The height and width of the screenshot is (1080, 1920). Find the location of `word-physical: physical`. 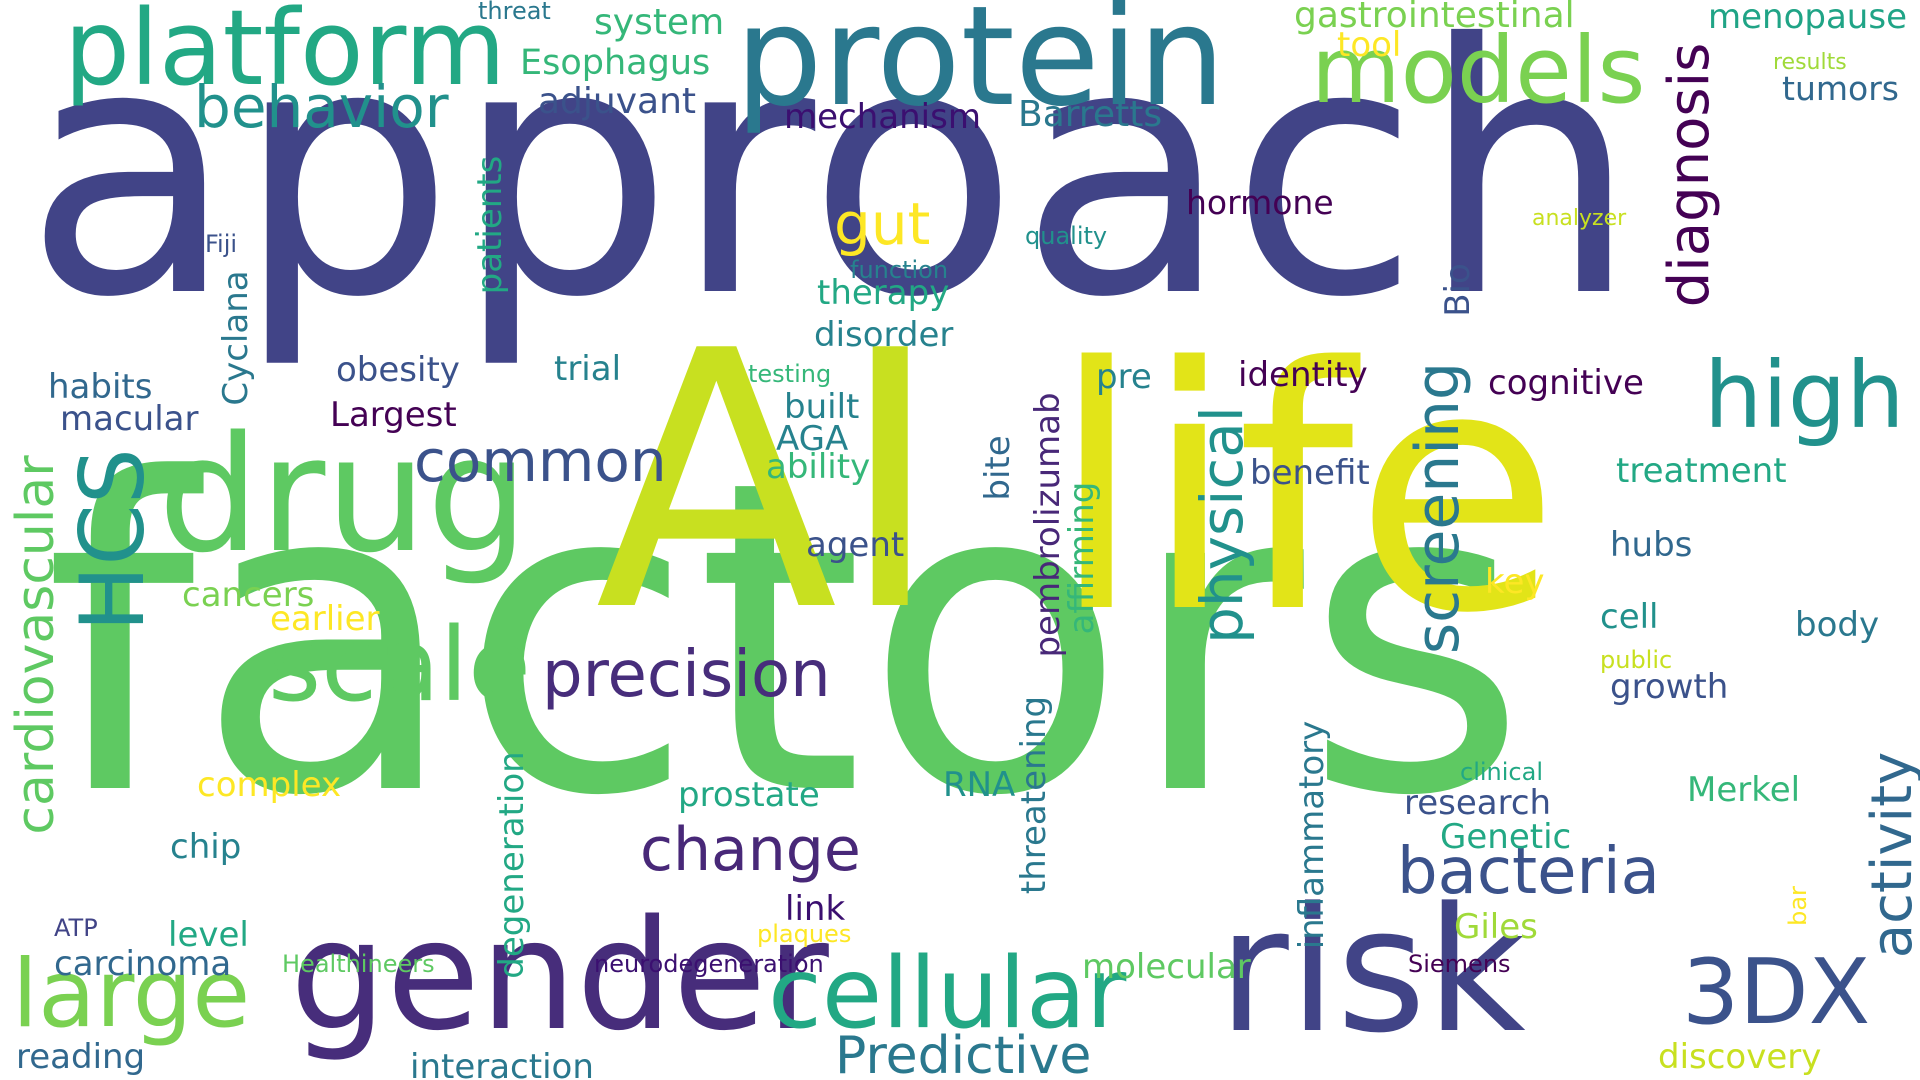

word-physical: physical is located at coordinates (1222, 525).